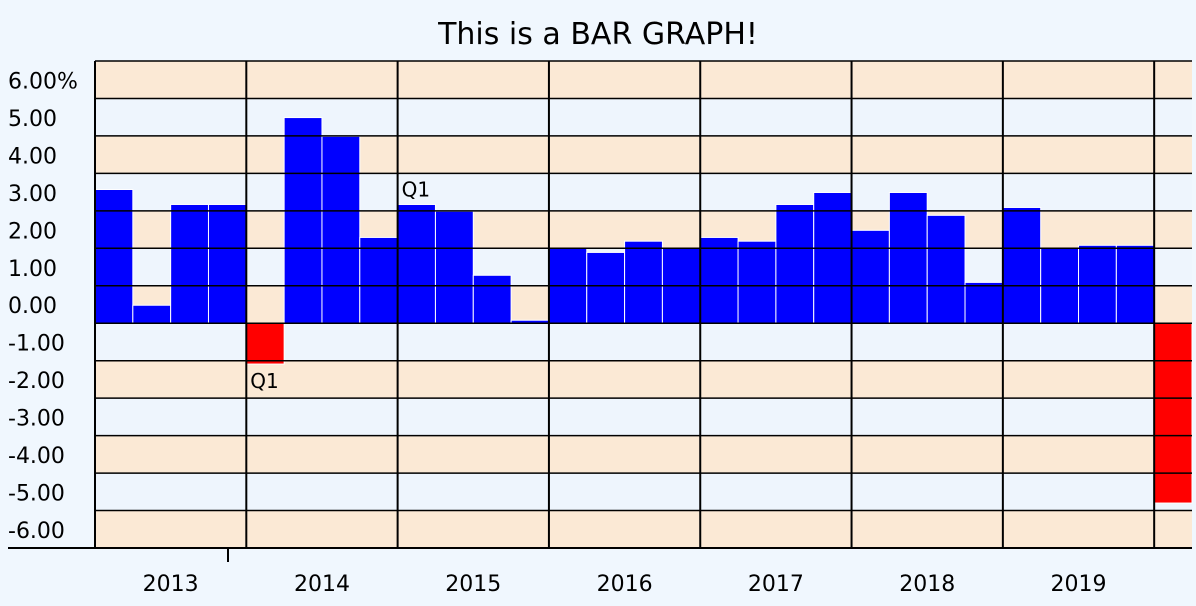 The image size is (1196, 606). What do you see at coordinates (322, 584) in the screenshot?
I see `x-group-label: 2014` at bounding box center [322, 584].